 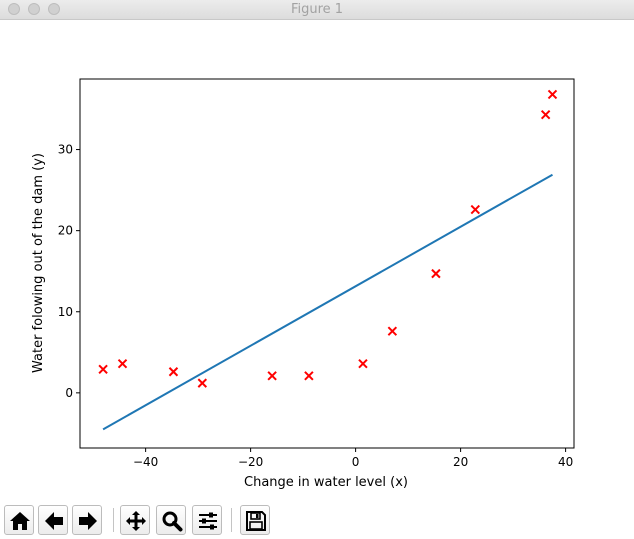 I want to click on minimize-window-button, so click(x=34, y=9).